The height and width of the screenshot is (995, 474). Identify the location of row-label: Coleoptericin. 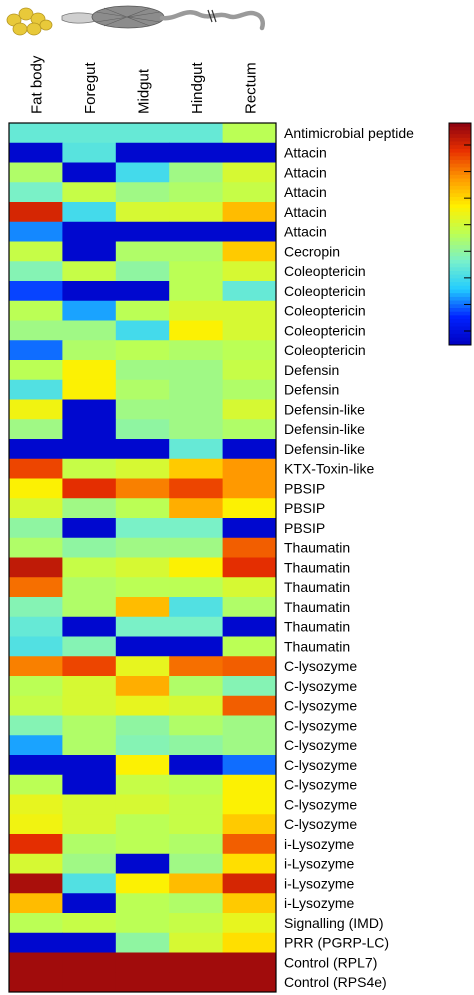
(325, 291).